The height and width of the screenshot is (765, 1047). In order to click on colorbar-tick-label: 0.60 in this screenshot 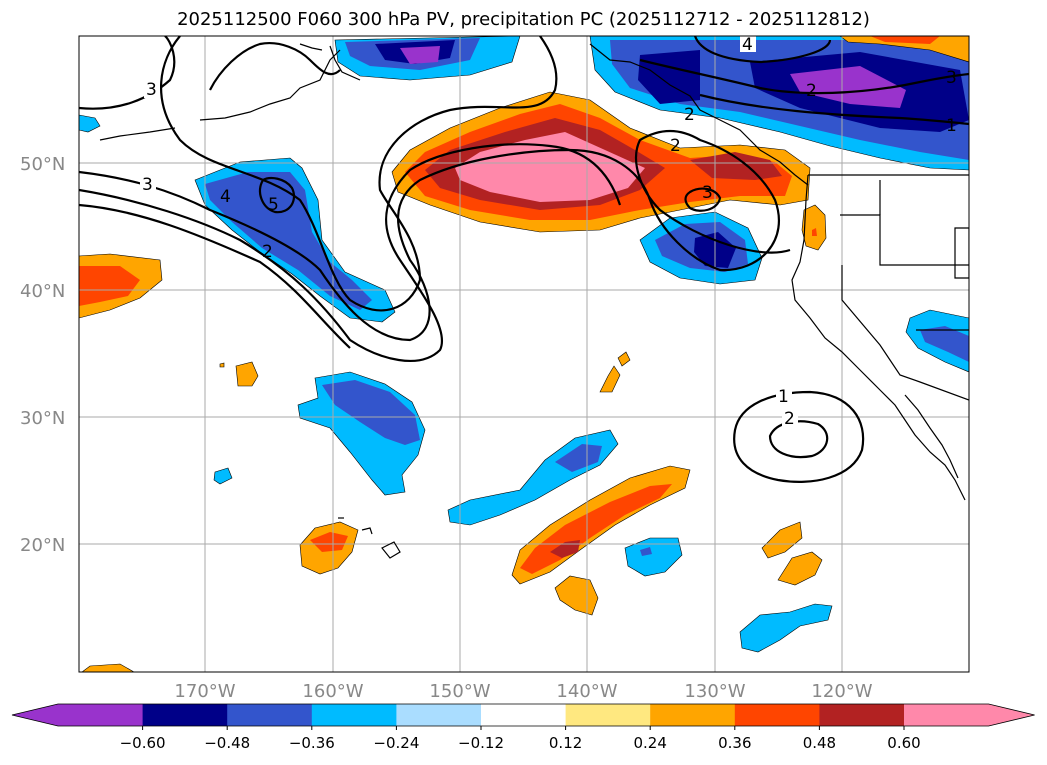, I will do `click(903, 743)`.